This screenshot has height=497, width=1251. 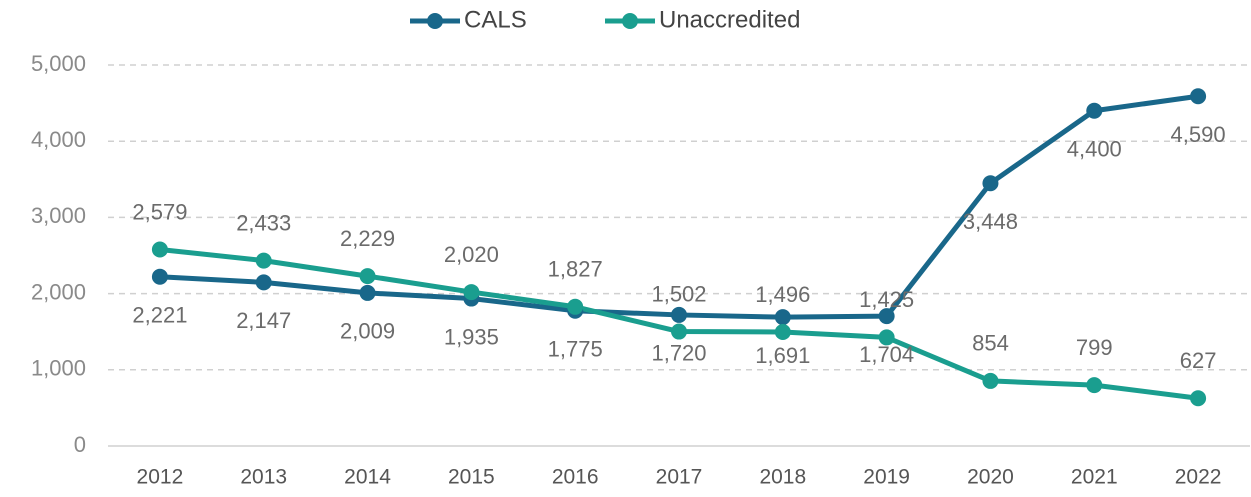 I want to click on y-tick-label: 4,000, so click(x=58, y=139).